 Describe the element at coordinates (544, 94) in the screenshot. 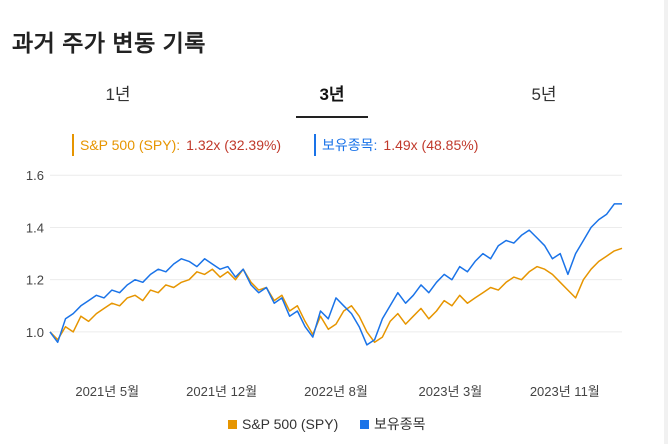

I see `tab-5y: 5년` at that location.